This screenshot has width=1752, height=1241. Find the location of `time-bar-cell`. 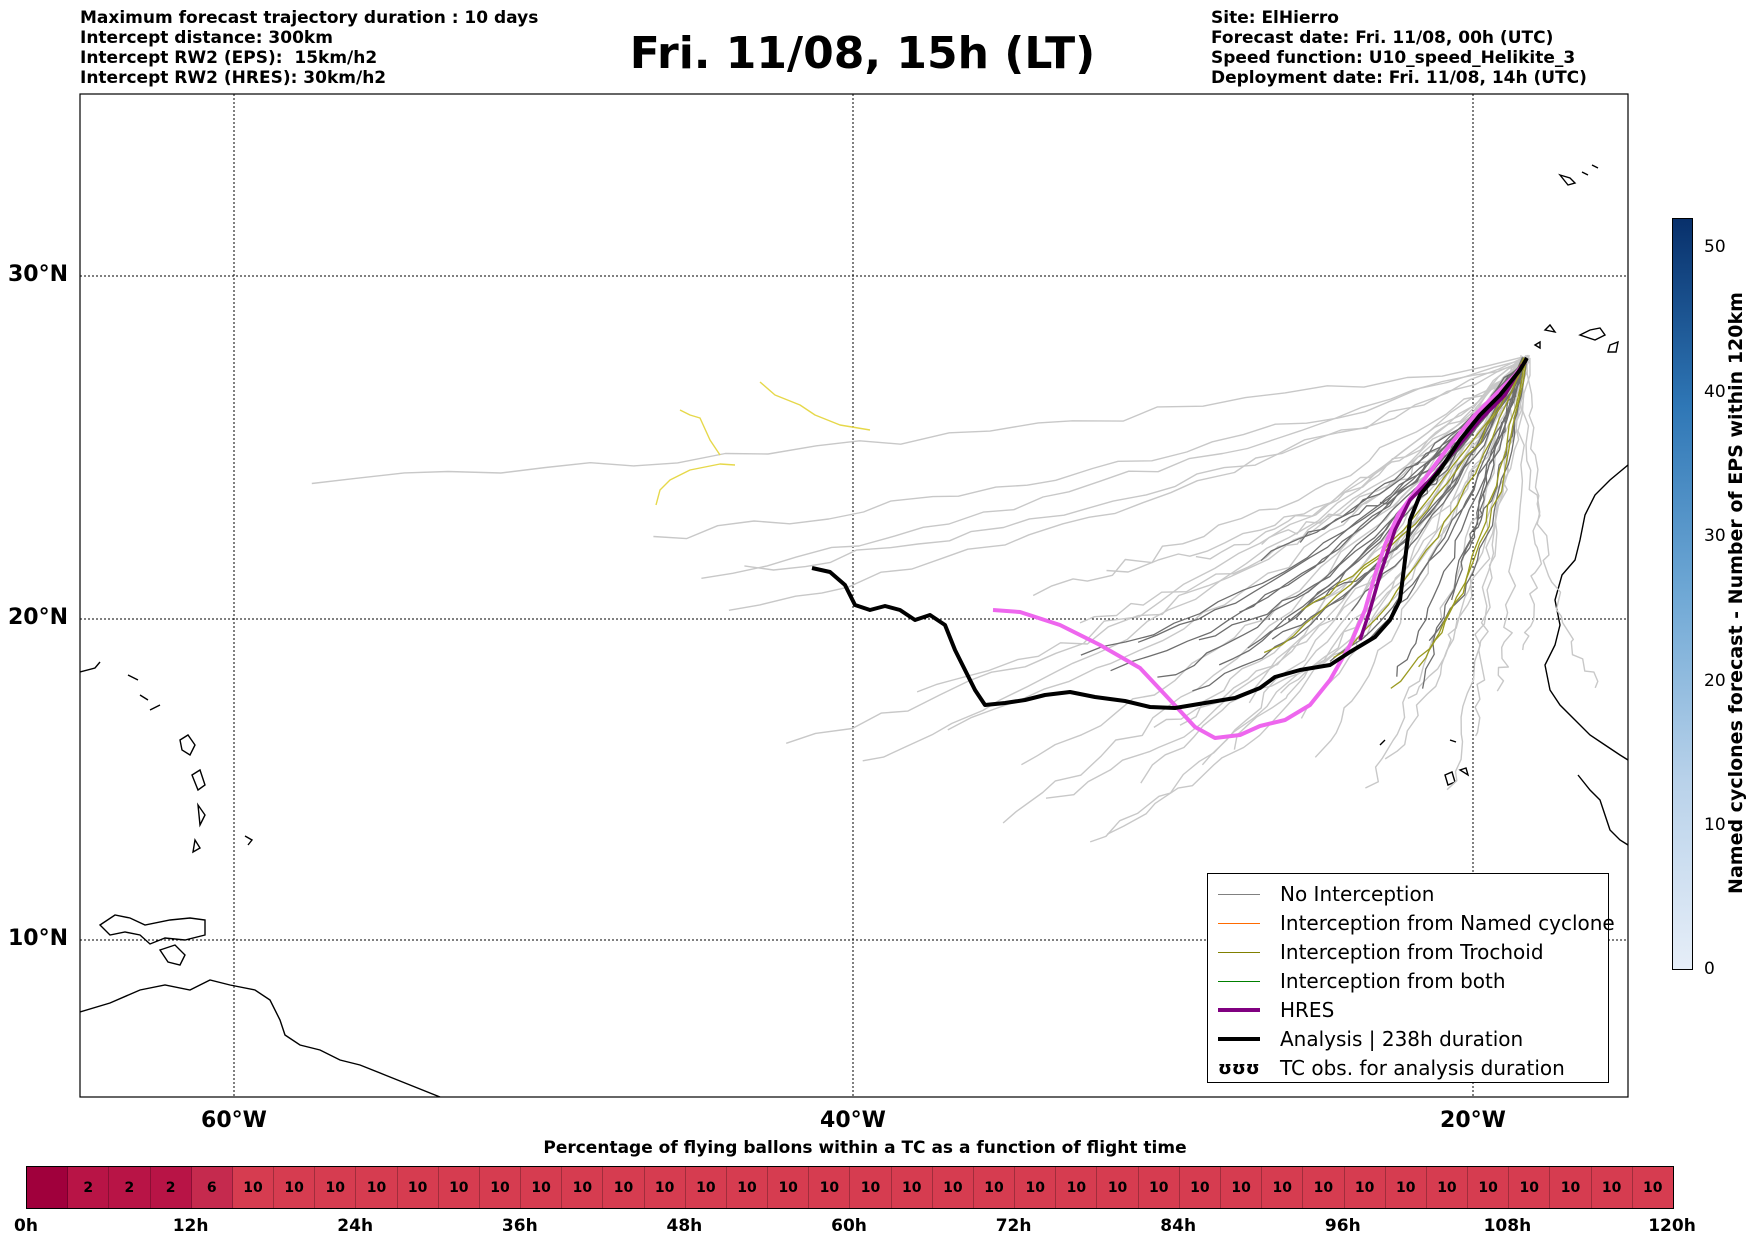

time-bar-cell is located at coordinates (48, 1187).